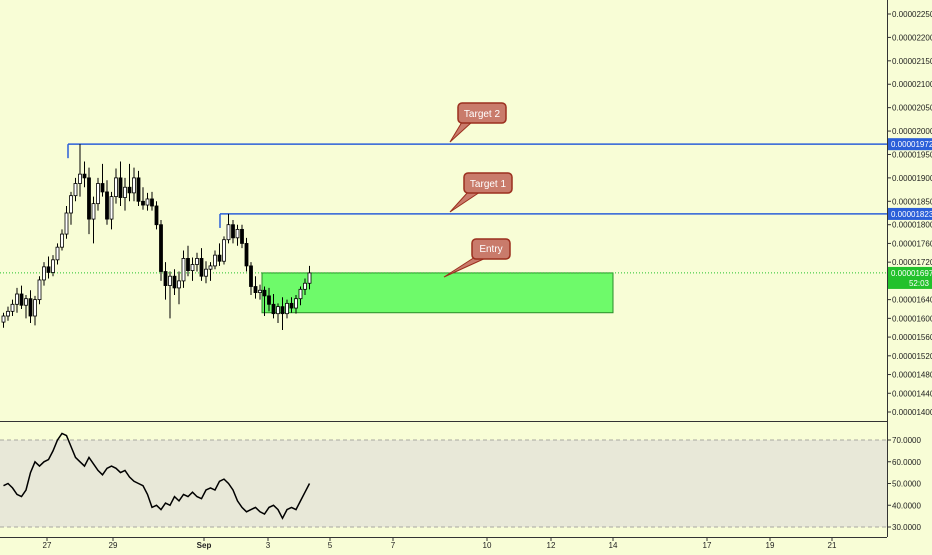  I want to click on price-tick-label: 0.00001950, so click(912, 154).